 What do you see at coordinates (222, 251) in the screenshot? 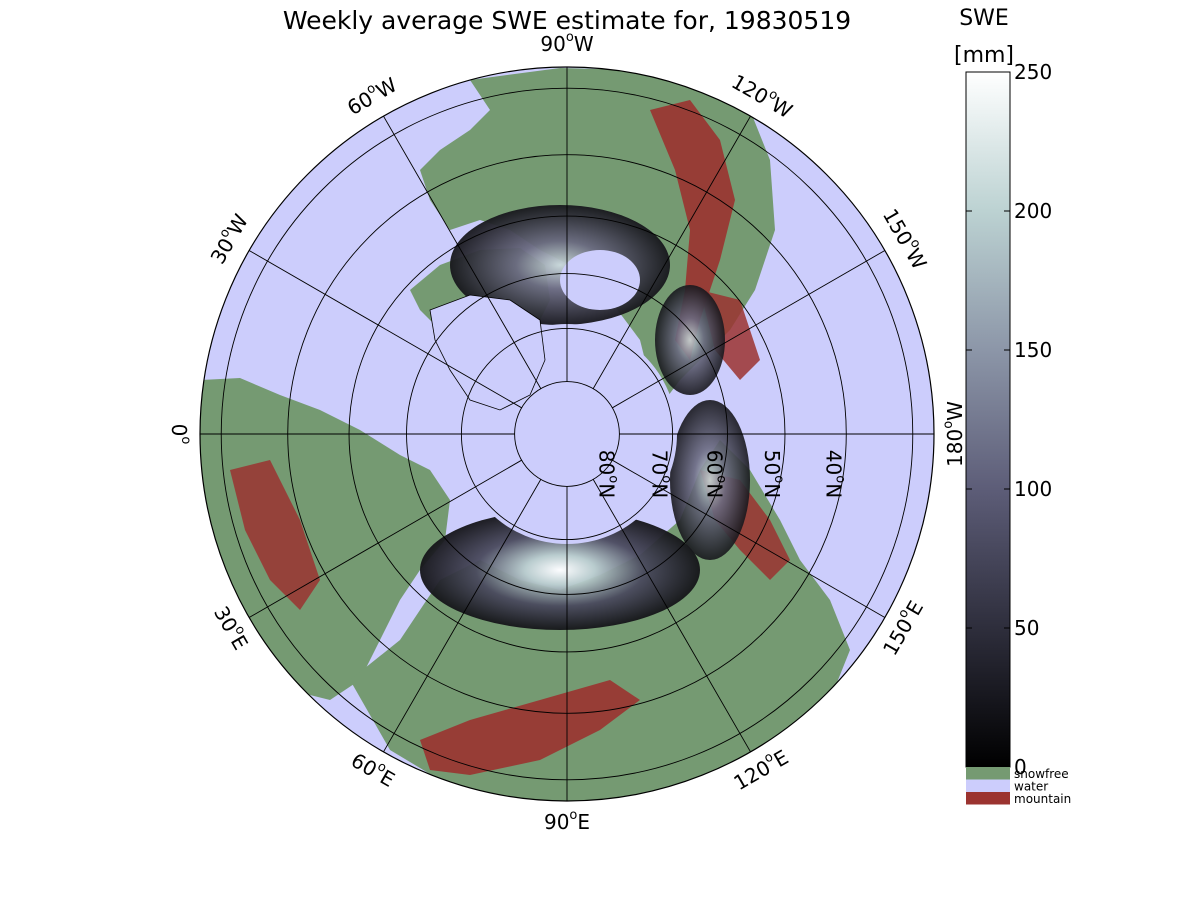
I see `longitude-label-number: 30` at bounding box center [222, 251].